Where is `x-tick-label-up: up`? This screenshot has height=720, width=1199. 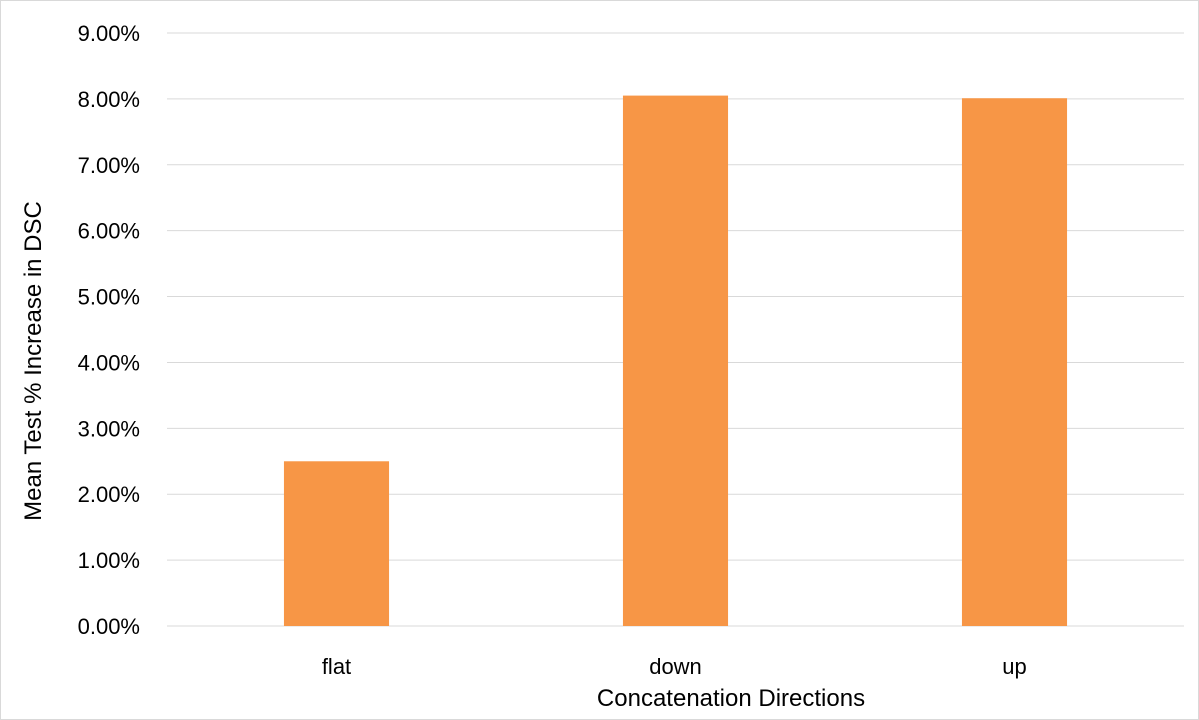 x-tick-label-up: up is located at coordinates (1014, 666).